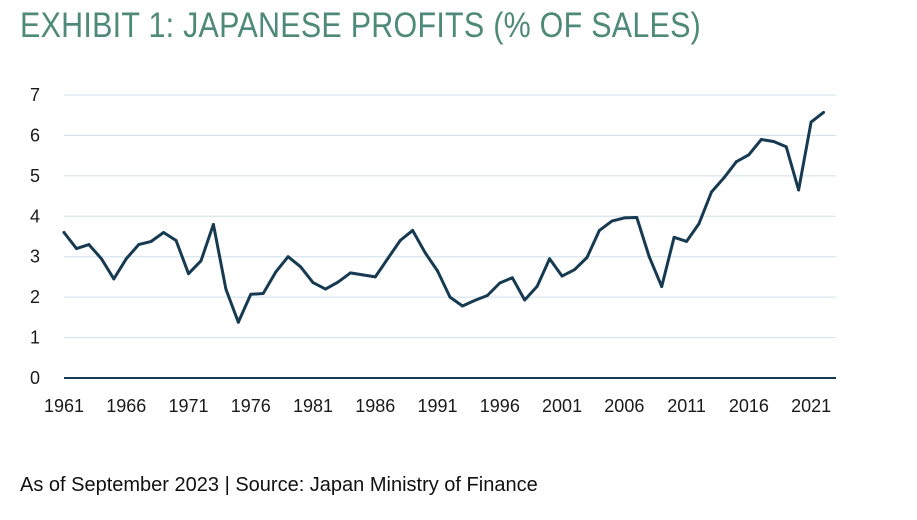  What do you see at coordinates (35, 135) in the screenshot?
I see `y-tick-label: 6` at bounding box center [35, 135].